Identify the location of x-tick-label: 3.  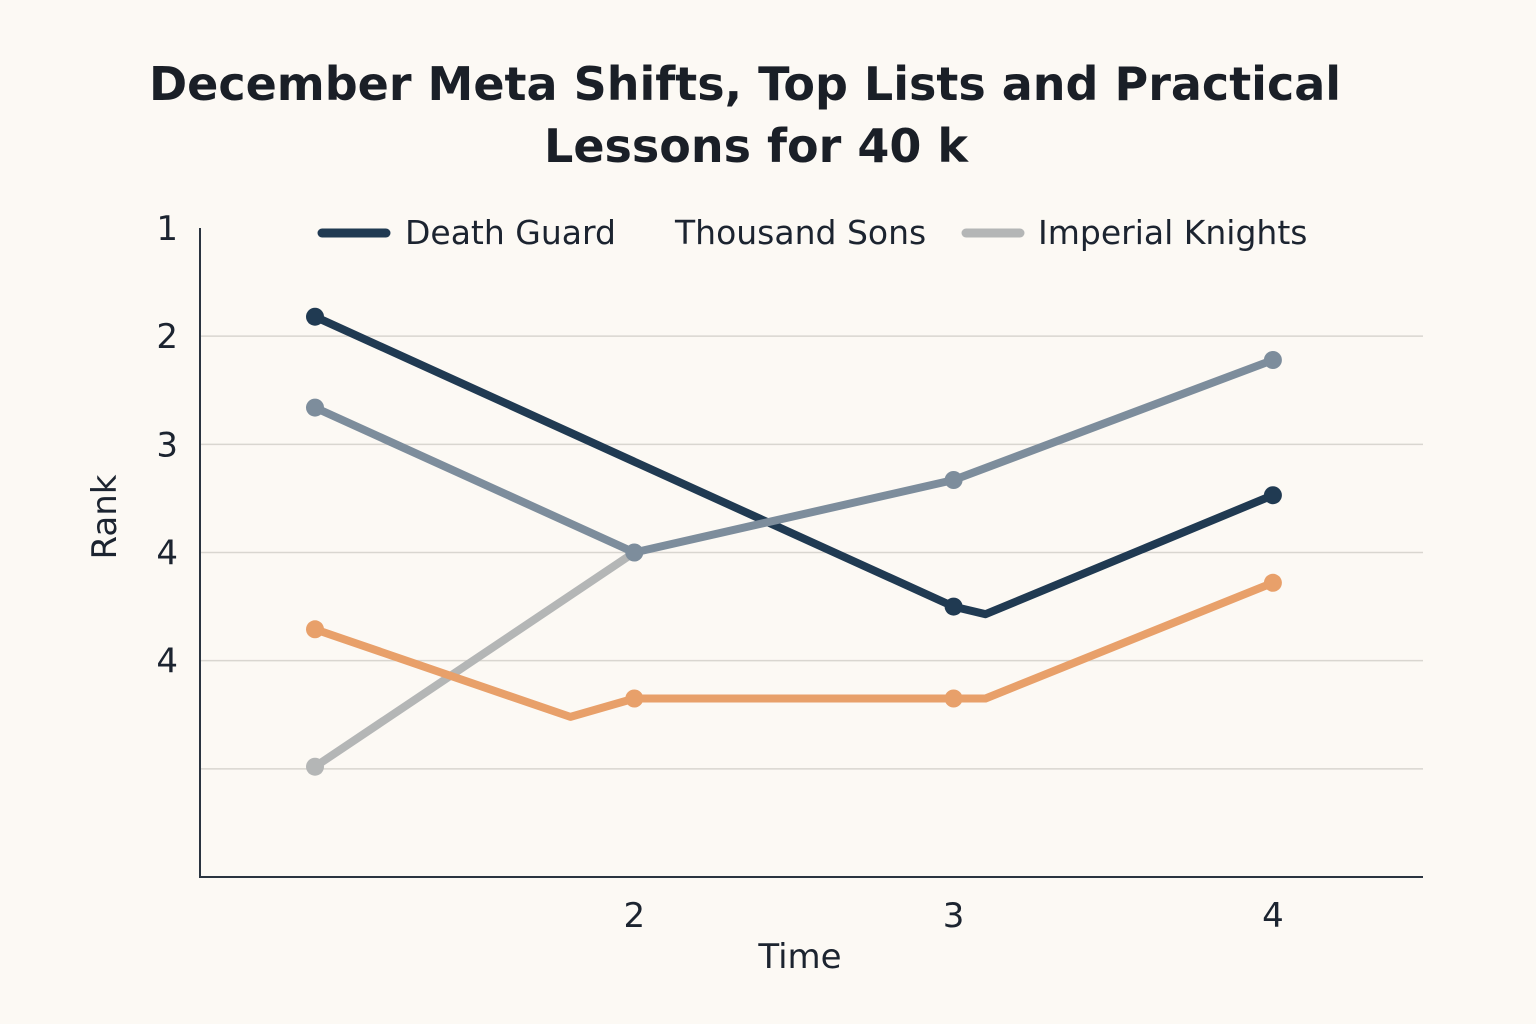
(954, 916).